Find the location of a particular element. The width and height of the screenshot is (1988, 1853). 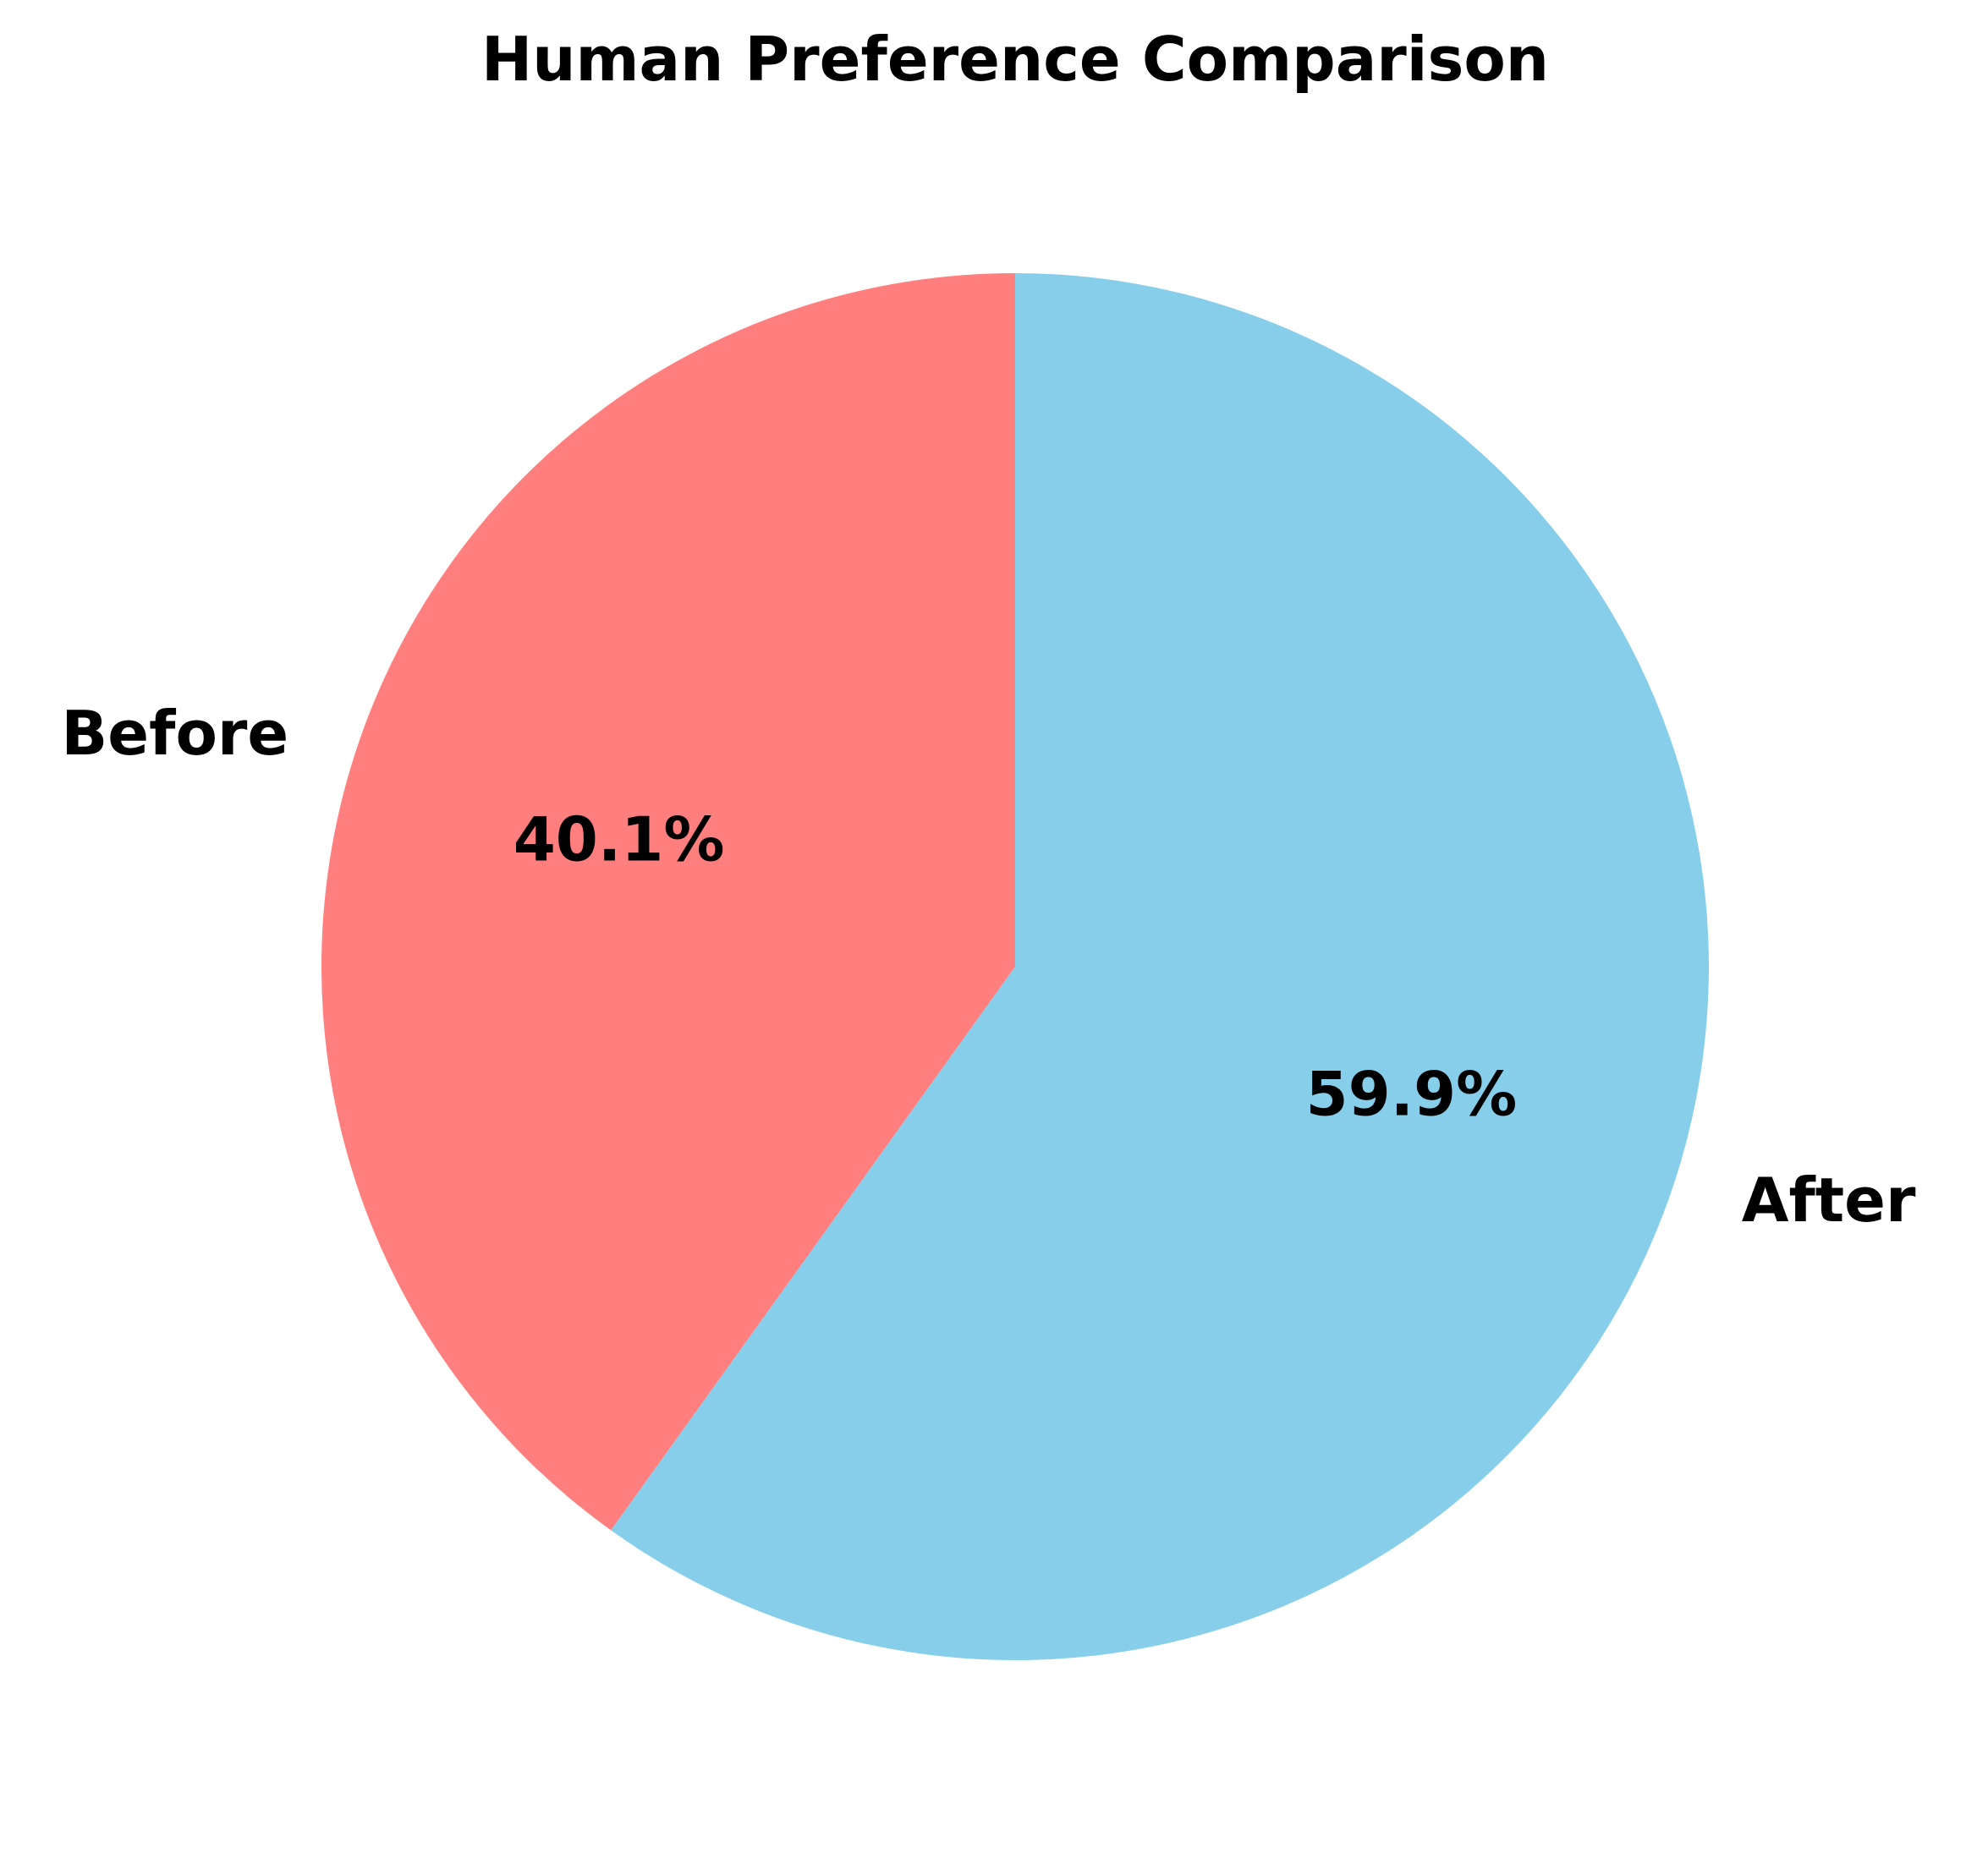

slice-percent-after: 59.9% is located at coordinates (1411, 1094).